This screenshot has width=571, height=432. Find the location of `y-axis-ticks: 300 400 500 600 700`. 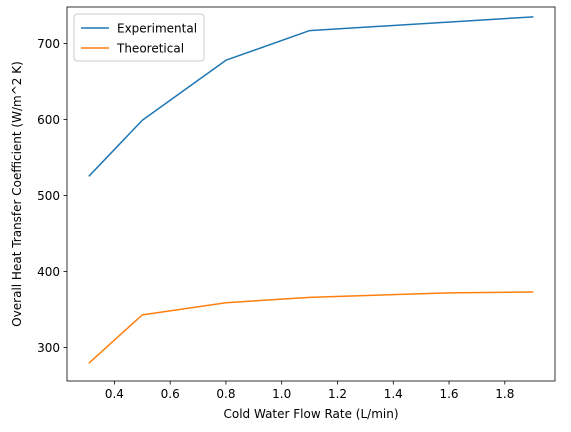

y-axis-ticks: 300 400 500 600 700 is located at coordinates (52, 196).